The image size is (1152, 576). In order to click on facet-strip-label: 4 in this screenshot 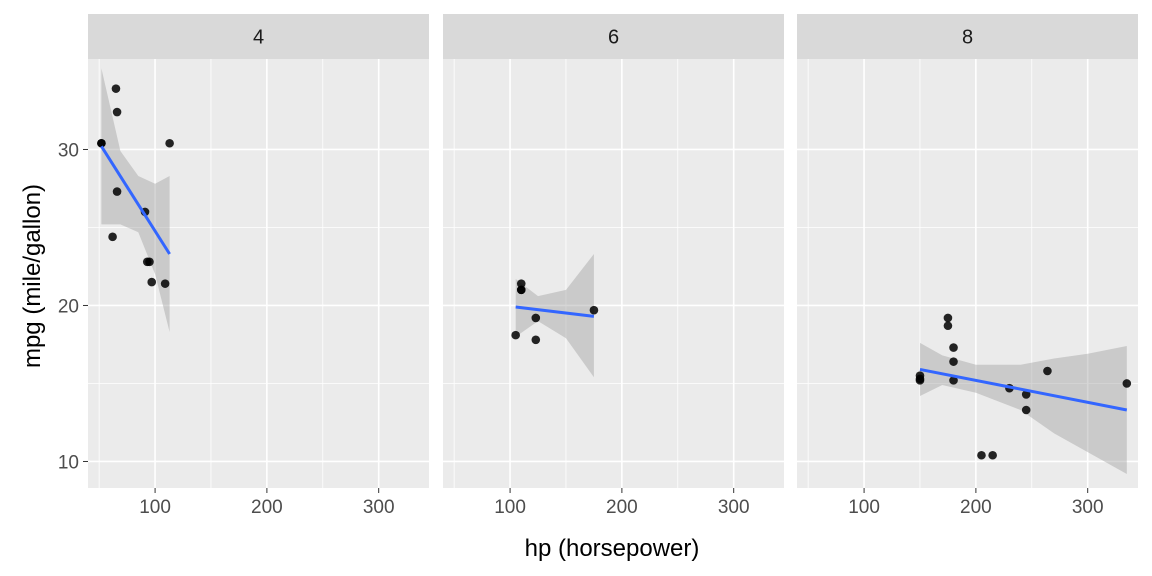, I will do `click(258, 38)`.